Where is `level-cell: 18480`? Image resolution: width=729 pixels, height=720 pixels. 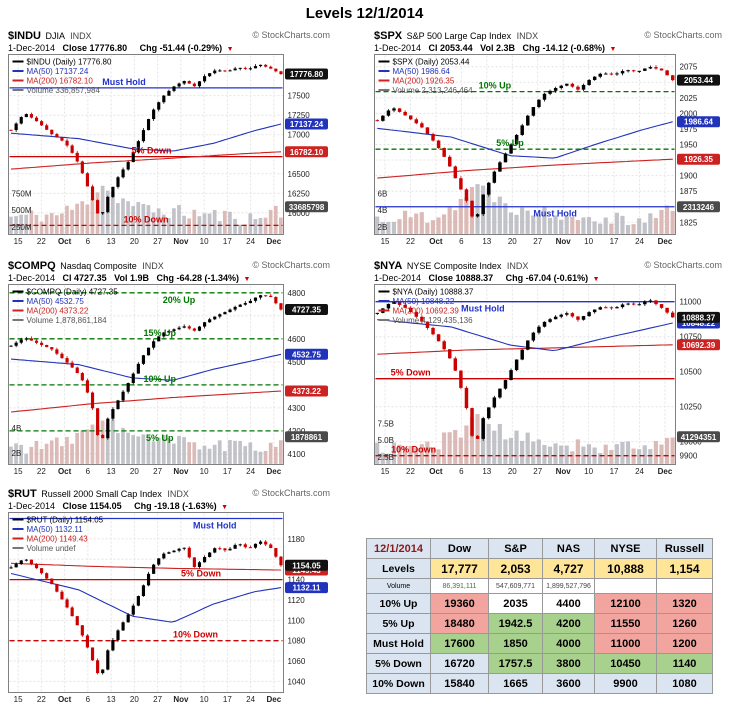 level-cell: 18480 is located at coordinates (459, 623).